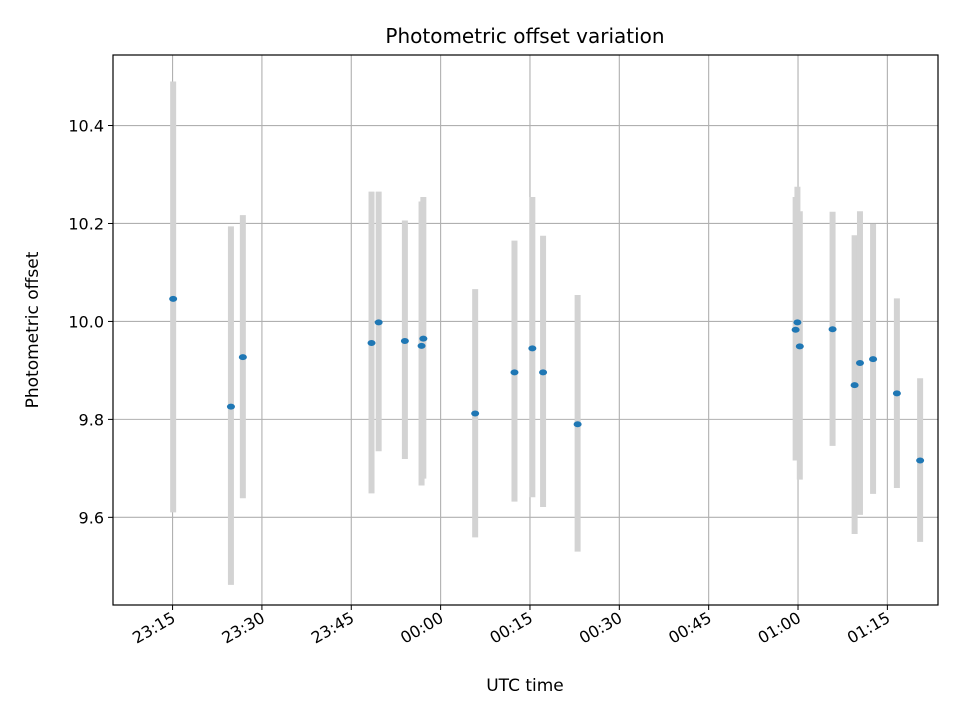 Image resolution: width=960 pixels, height=720 pixels. I want to click on chart-title: Photometric offset variation, so click(524, 36).